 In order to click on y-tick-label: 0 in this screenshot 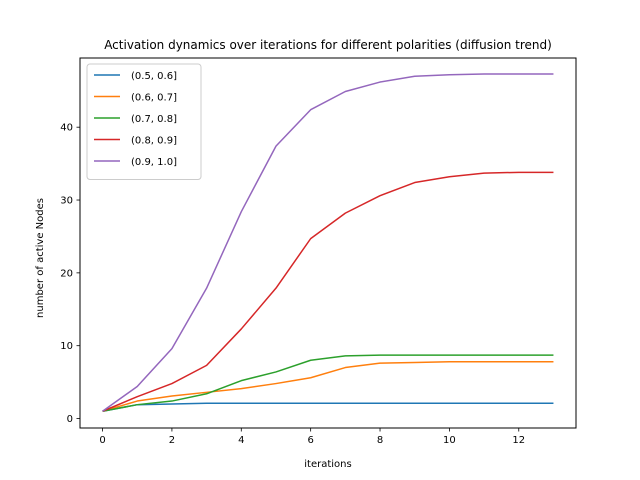, I will do `click(70, 419)`.